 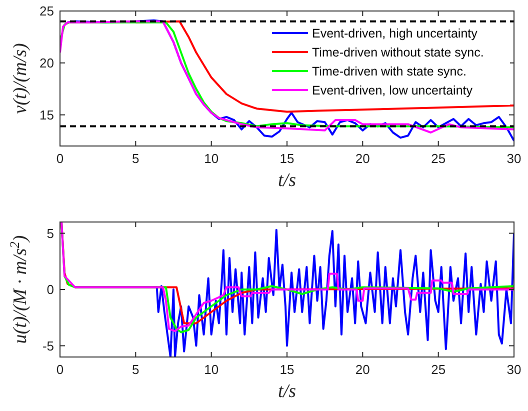 What do you see at coordinates (47, 114) in the screenshot?
I see `y-tick-label: 15` at bounding box center [47, 114].